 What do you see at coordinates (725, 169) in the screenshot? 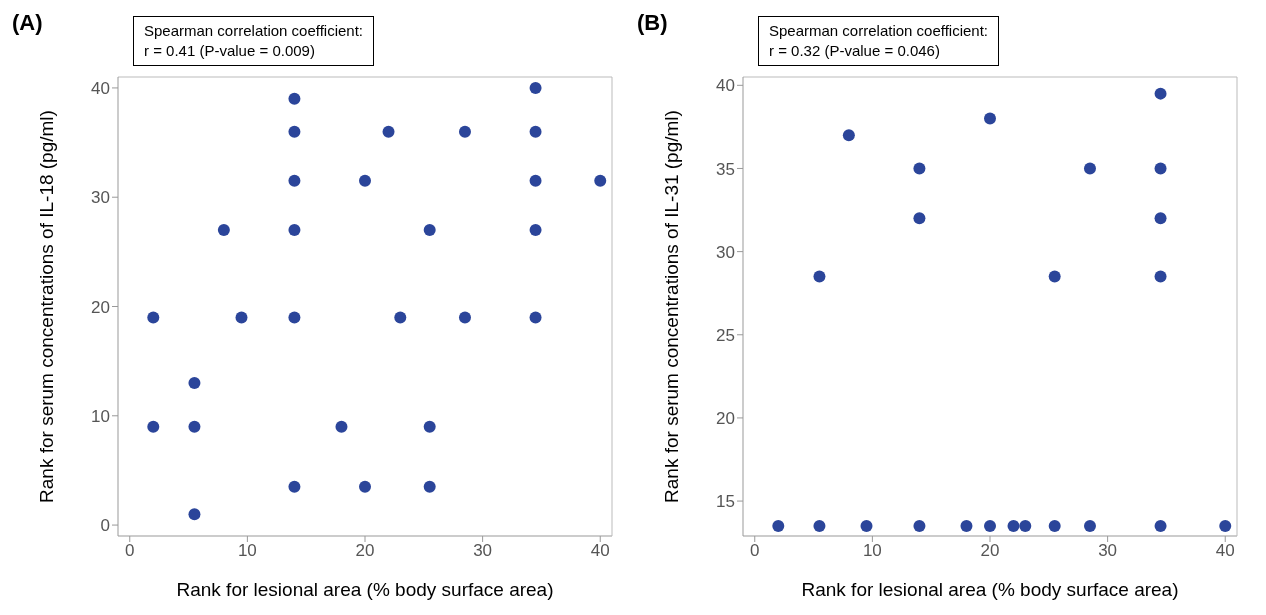
I see `y-tick-label: 35` at bounding box center [725, 169].